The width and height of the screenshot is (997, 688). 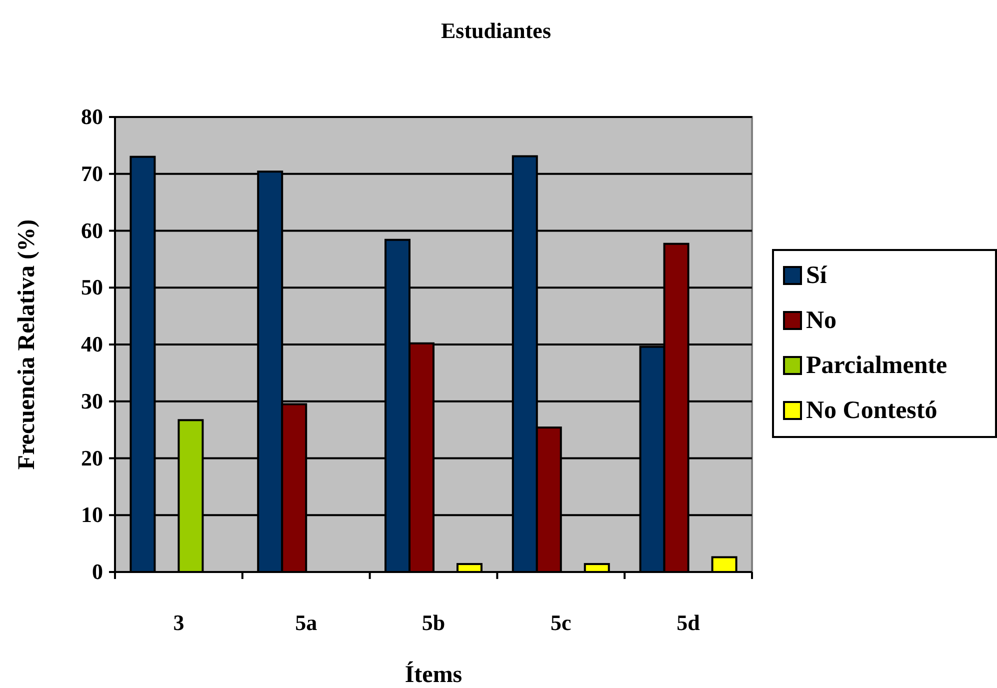 I want to click on y-tick-label: 80, so click(x=92, y=117).